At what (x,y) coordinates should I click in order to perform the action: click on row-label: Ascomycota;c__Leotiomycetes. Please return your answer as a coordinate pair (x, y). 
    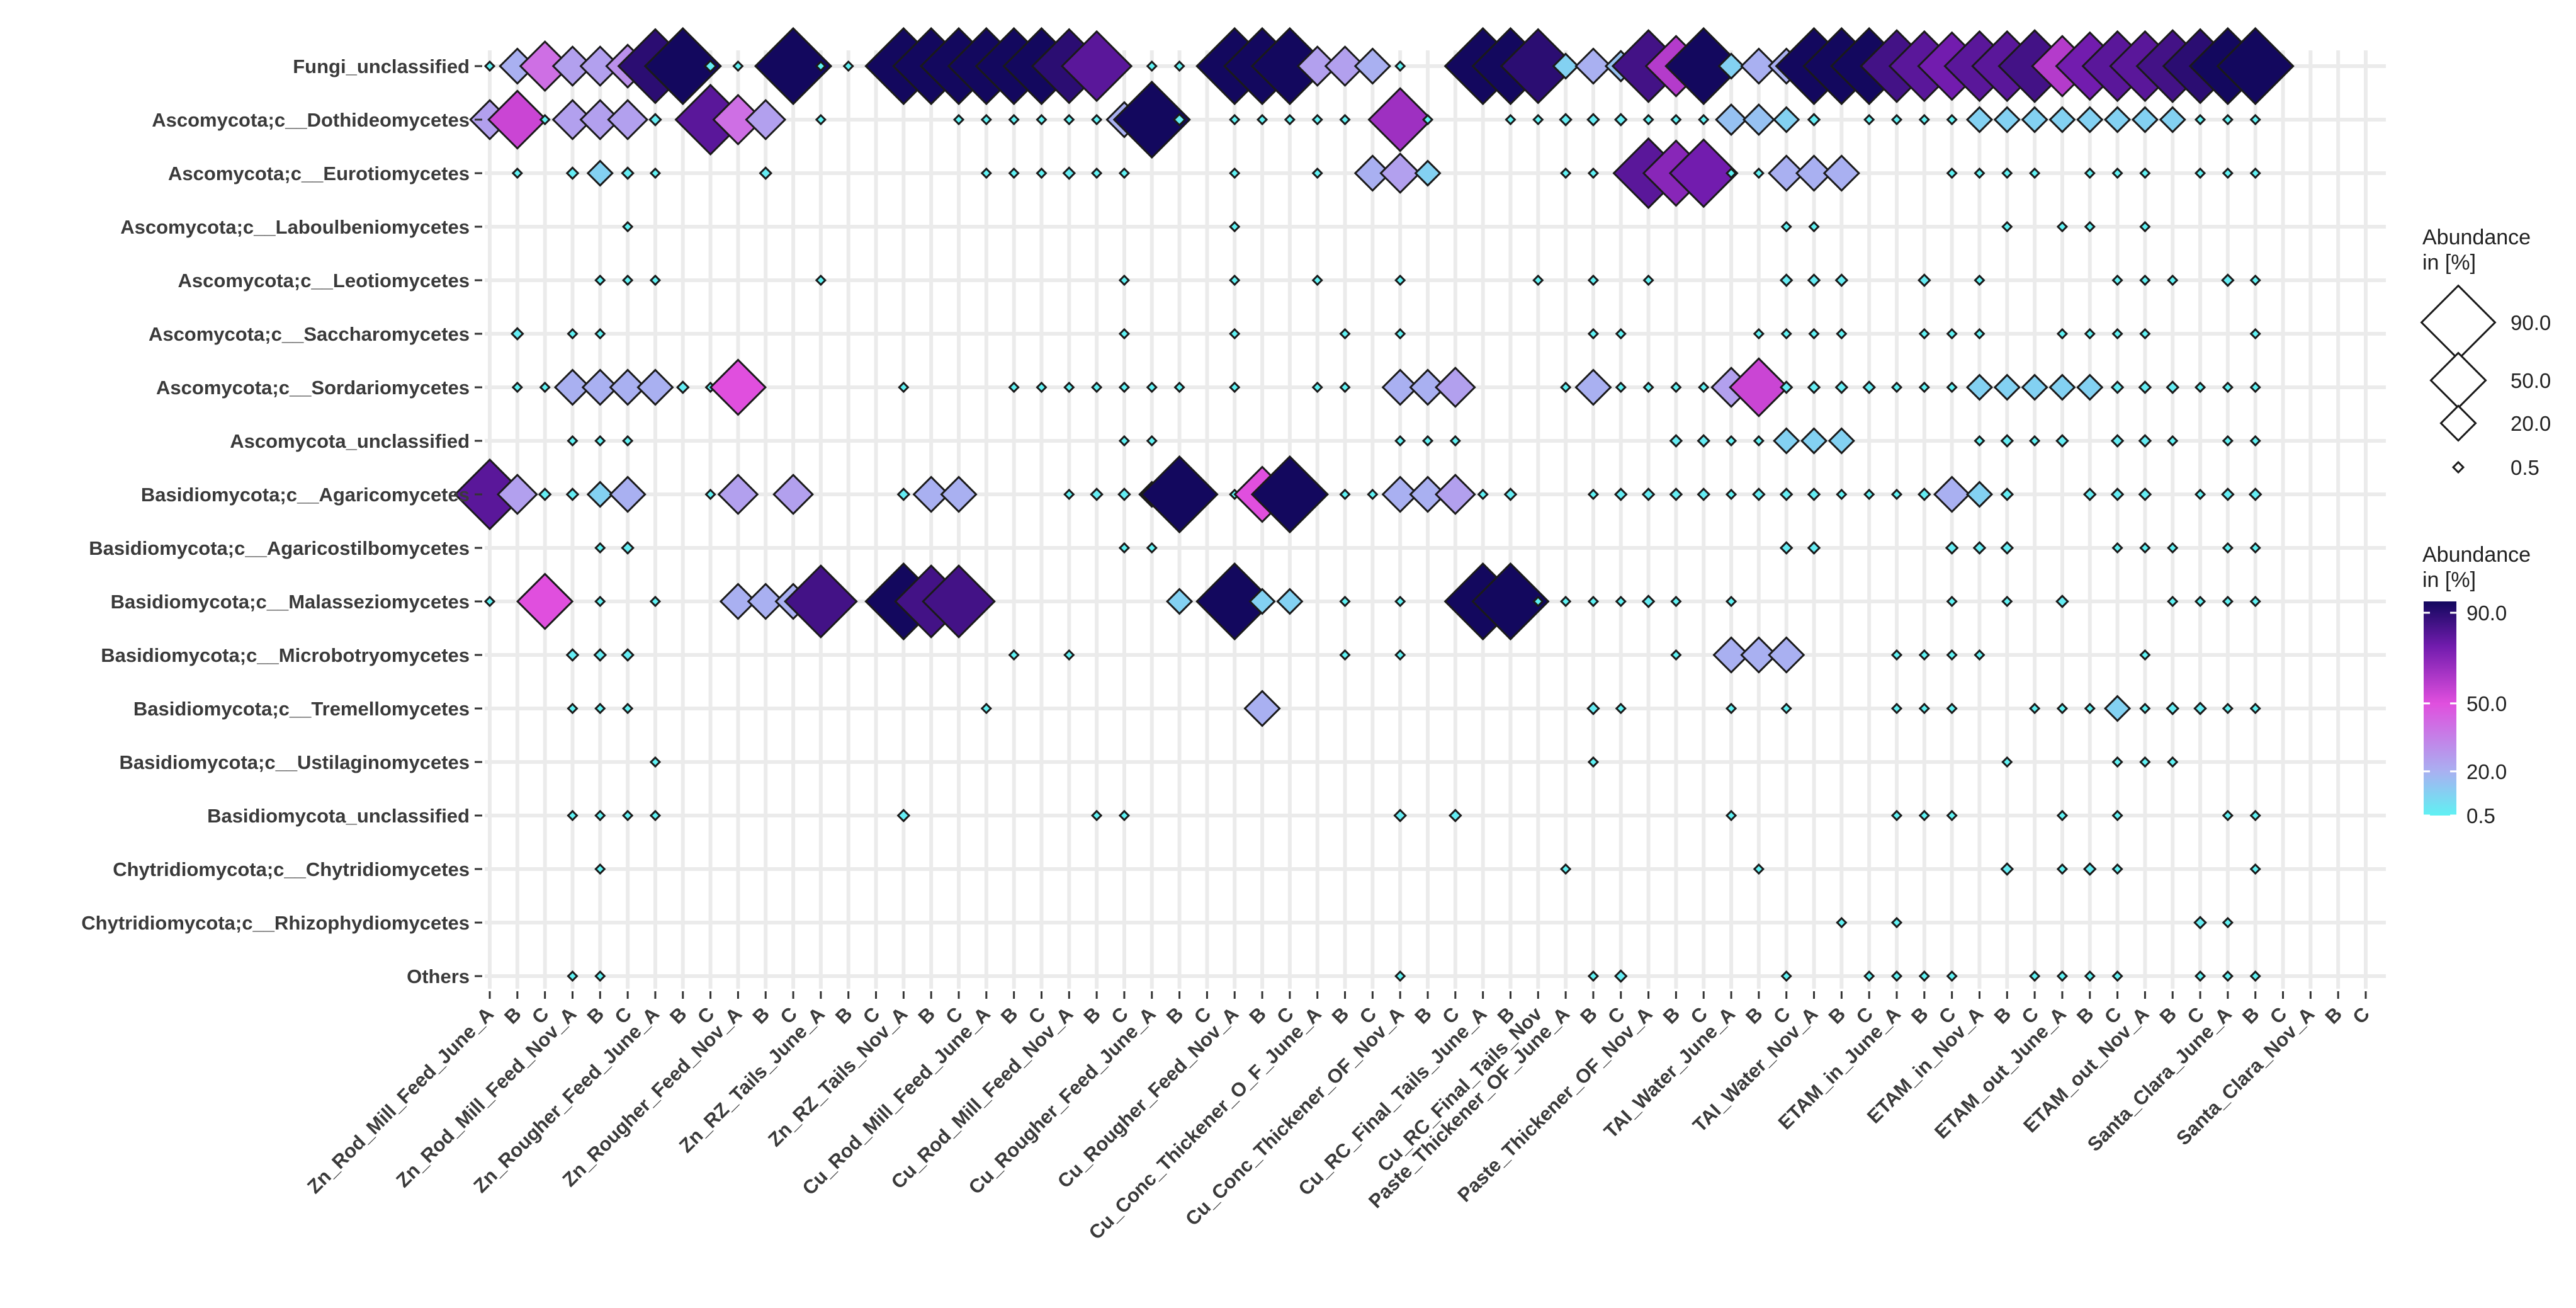
    Looking at the image, I should click on (324, 281).